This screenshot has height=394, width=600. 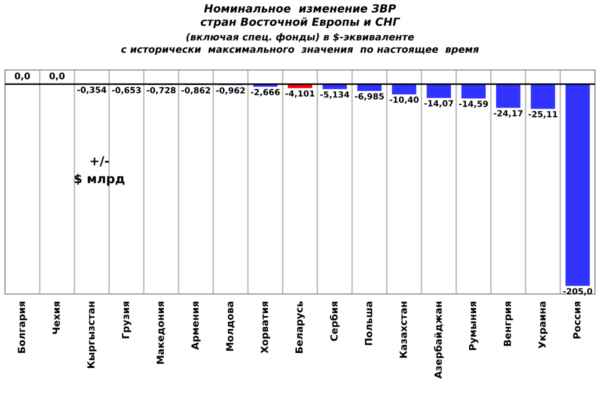 What do you see at coordinates (473, 326) in the screenshot?
I see `x-tick-label: Румыния` at bounding box center [473, 326].